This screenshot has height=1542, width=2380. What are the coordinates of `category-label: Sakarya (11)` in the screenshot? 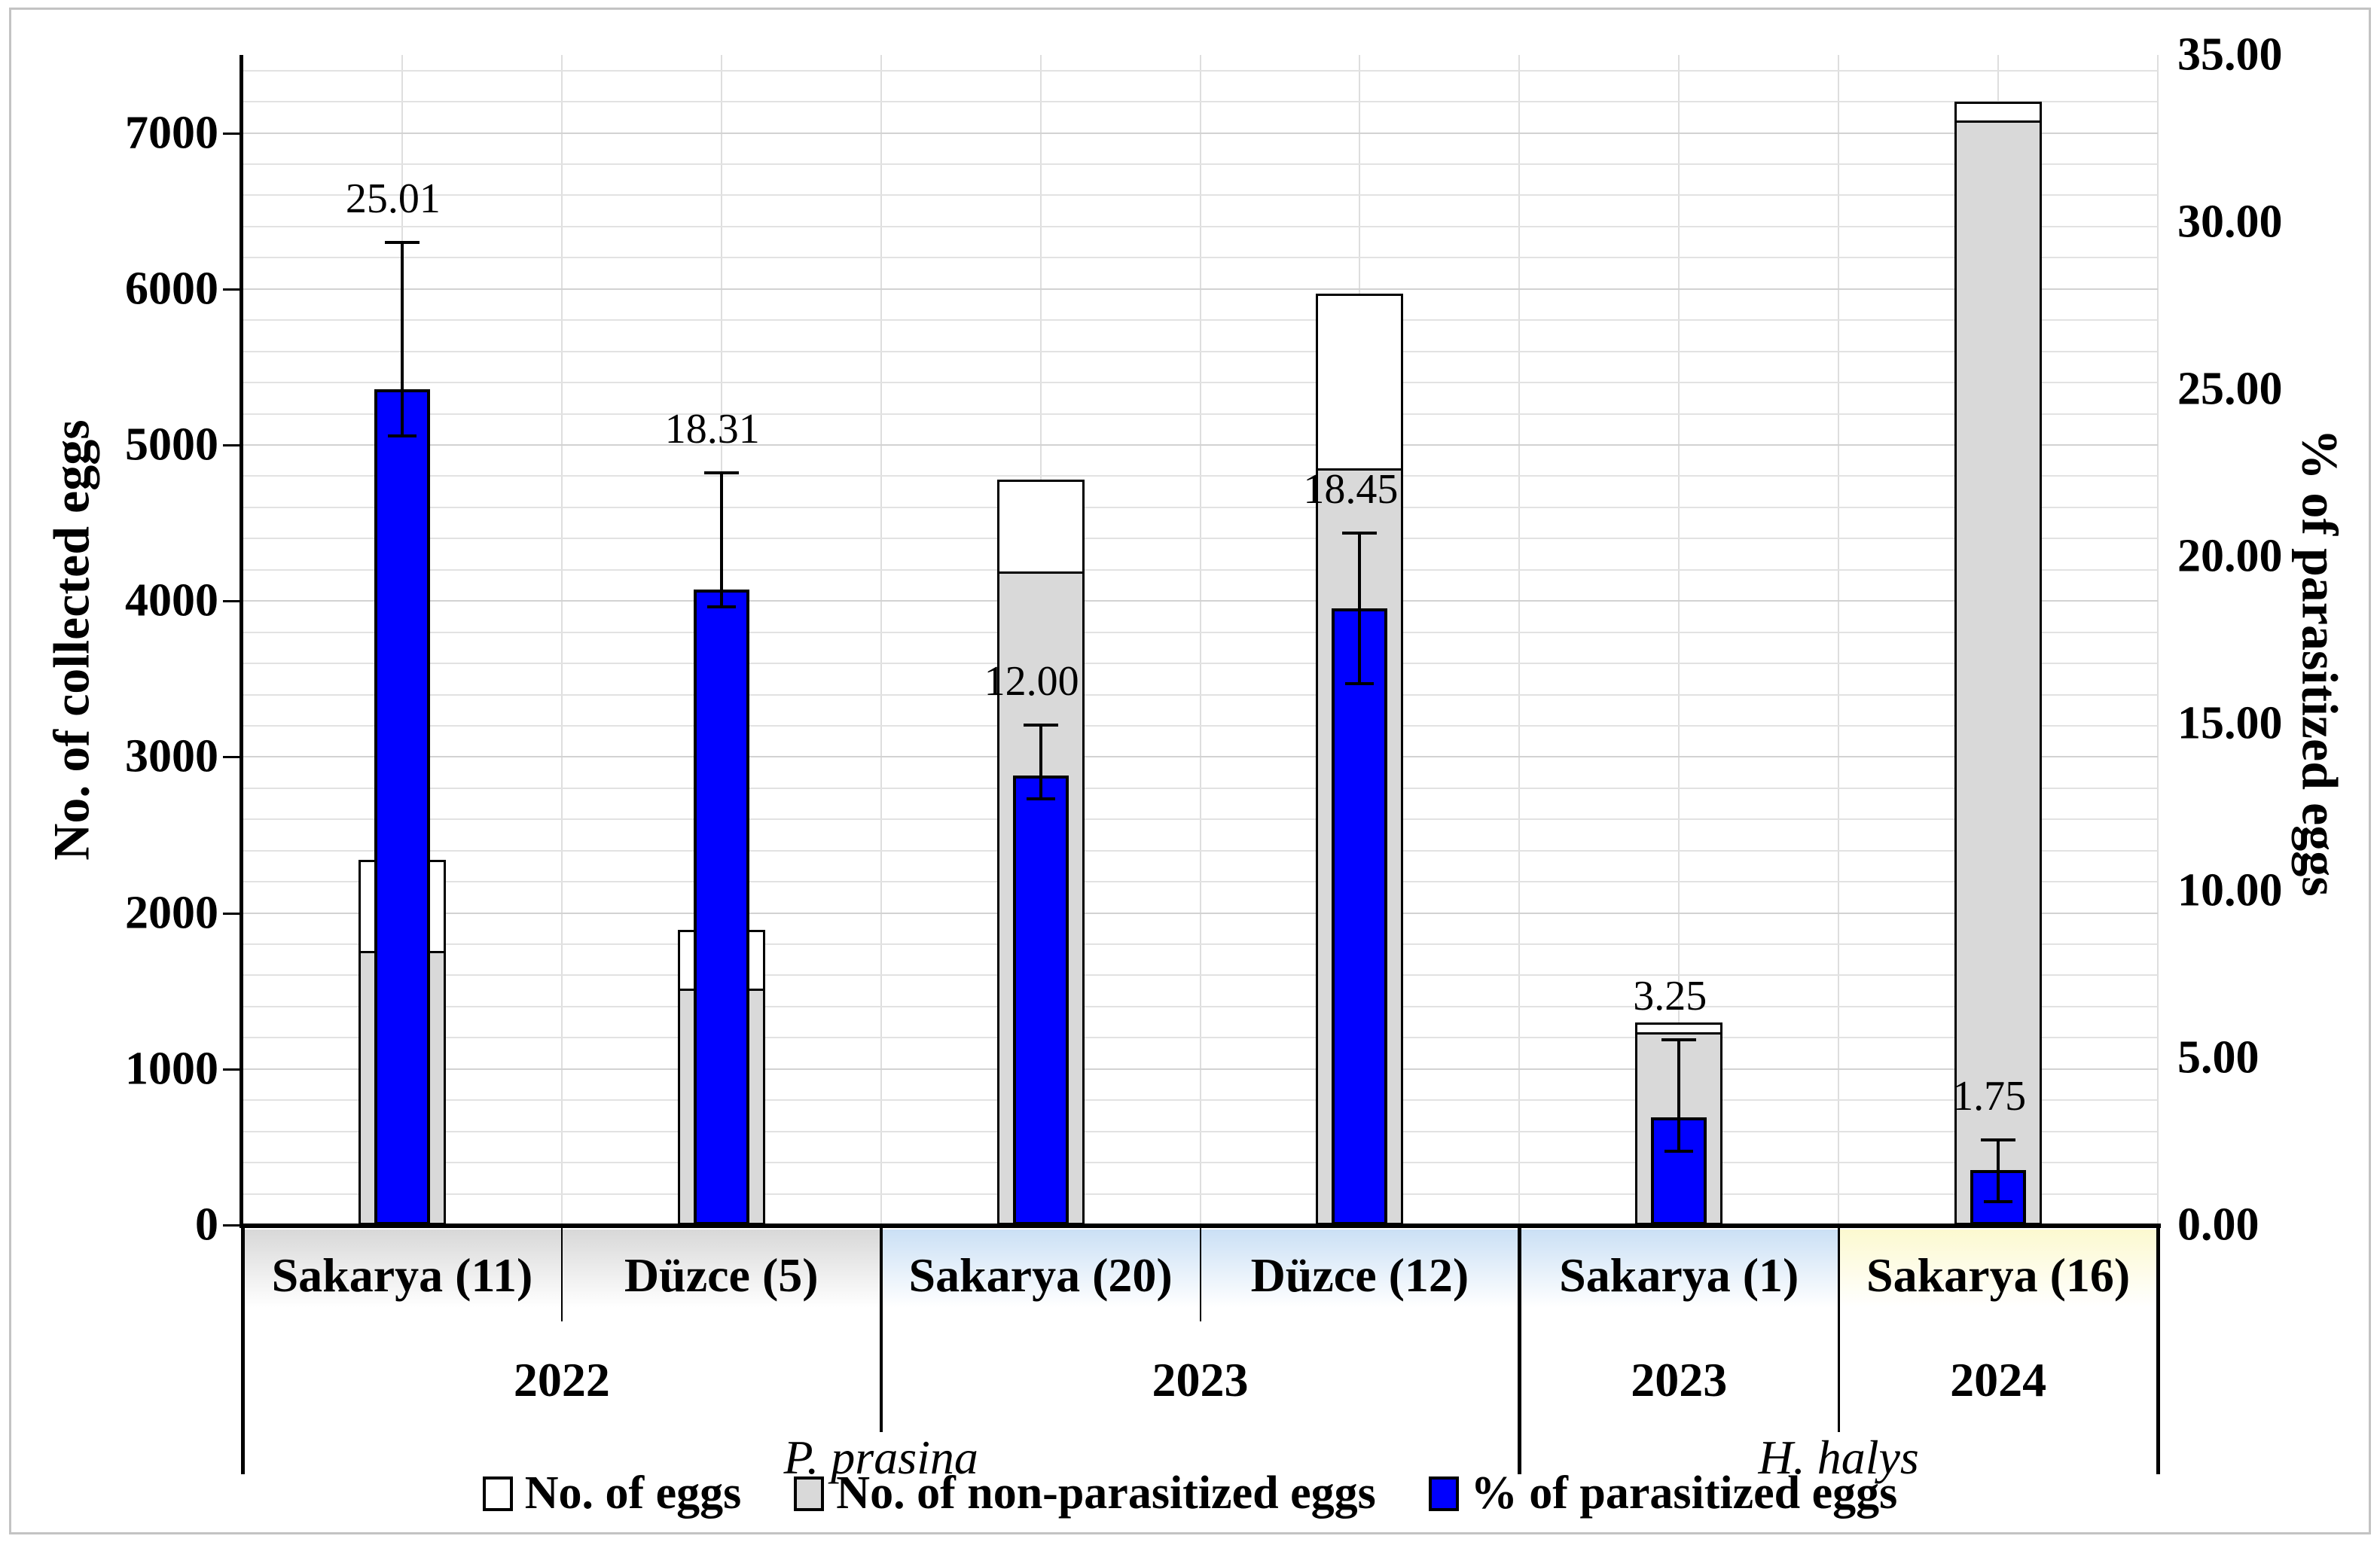 It's located at (402, 1275).